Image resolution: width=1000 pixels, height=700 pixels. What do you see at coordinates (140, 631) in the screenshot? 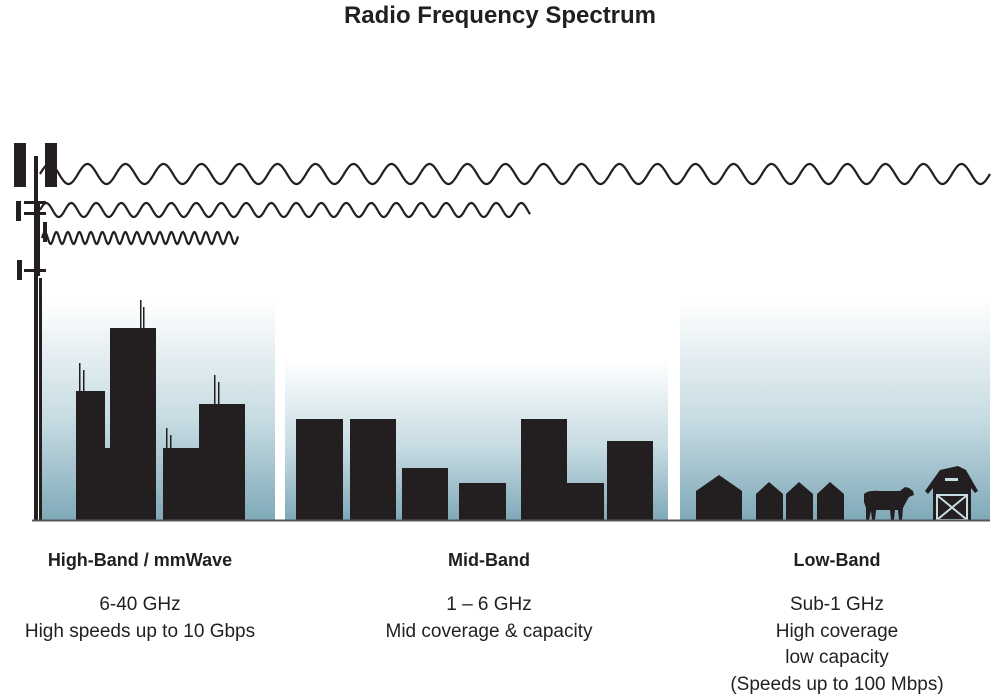
I see `band-description: High speeds up to 10 Gbps` at bounding box center [140, 631].